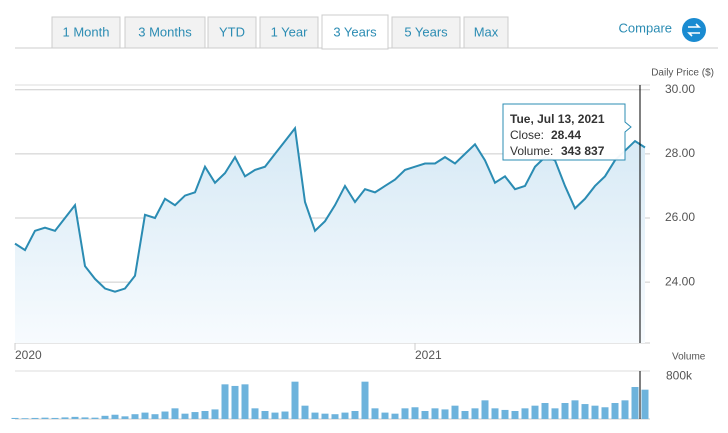 This screenshot has height=433, width=728. What do you see at coordinates (680, 217) in the screenshot?
I see `y-tick-label: 26.00` at bounding box center [680, 217].